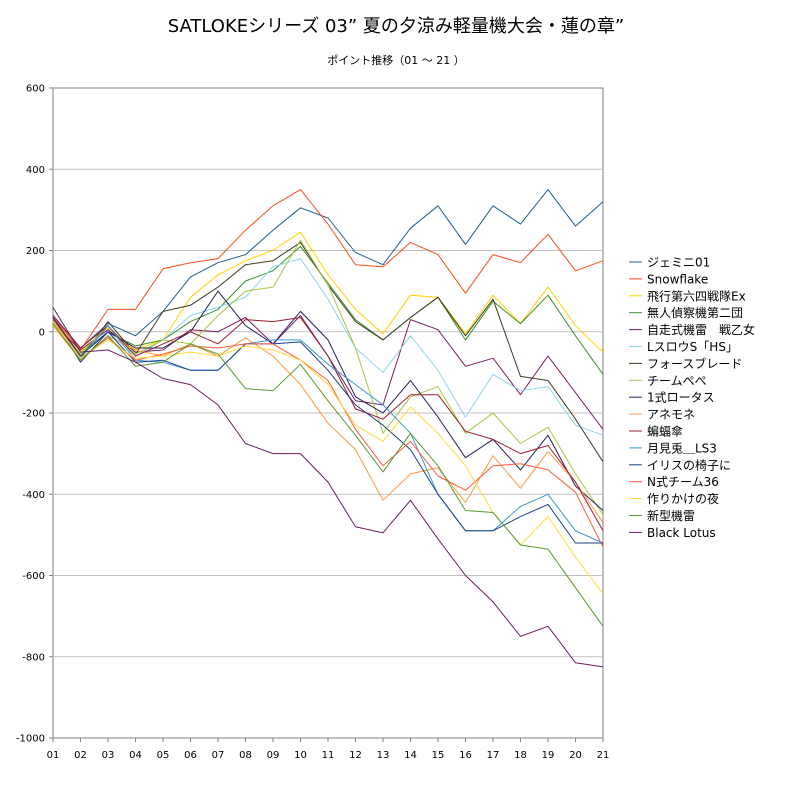  What do you see at coordinates (33, 576) in the screenshot?
I see `y-tick-label: -600` at bounding box center [33, 576].